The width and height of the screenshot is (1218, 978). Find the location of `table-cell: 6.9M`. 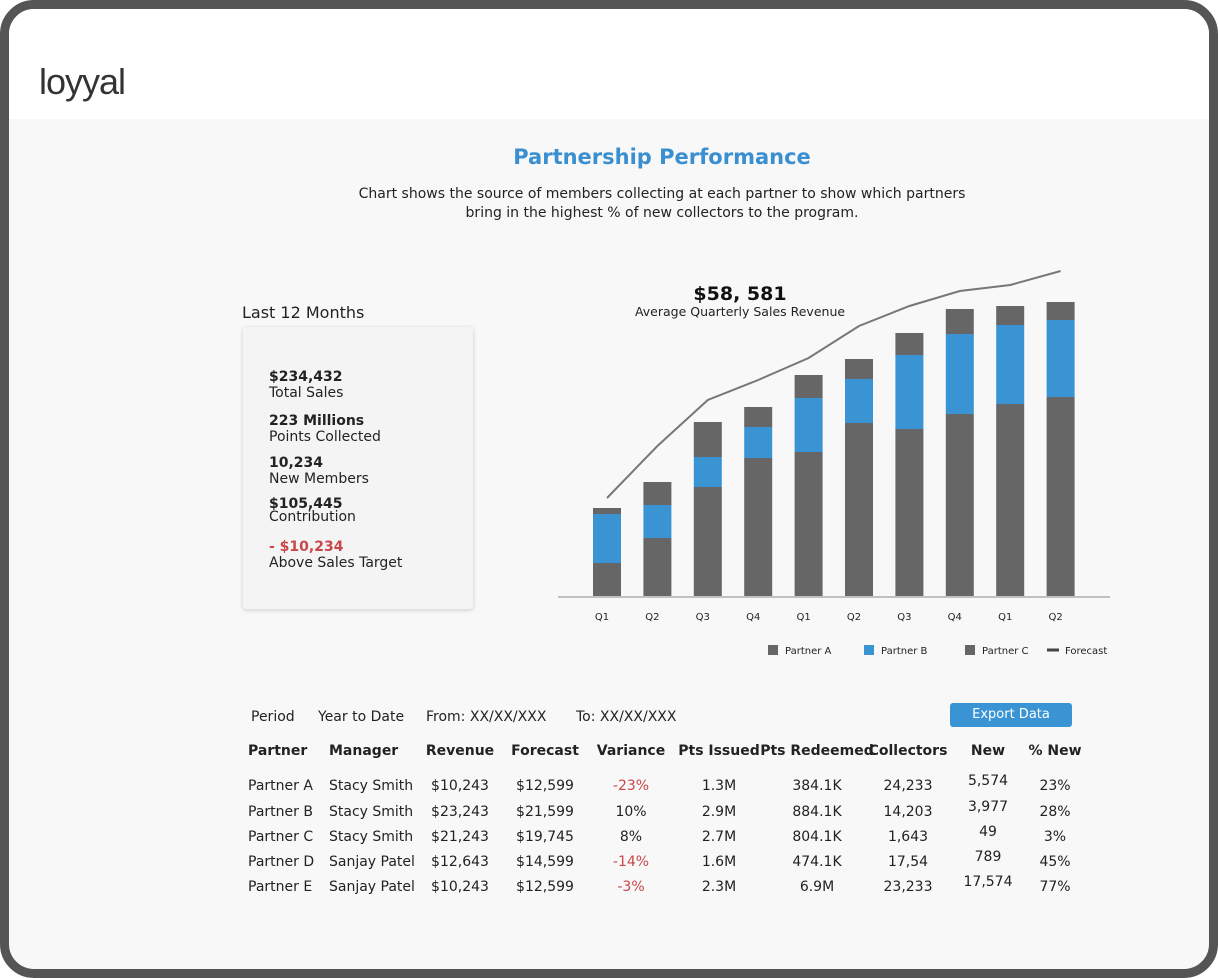

table-cell: 6.9M is located at coordinates (817, 887).